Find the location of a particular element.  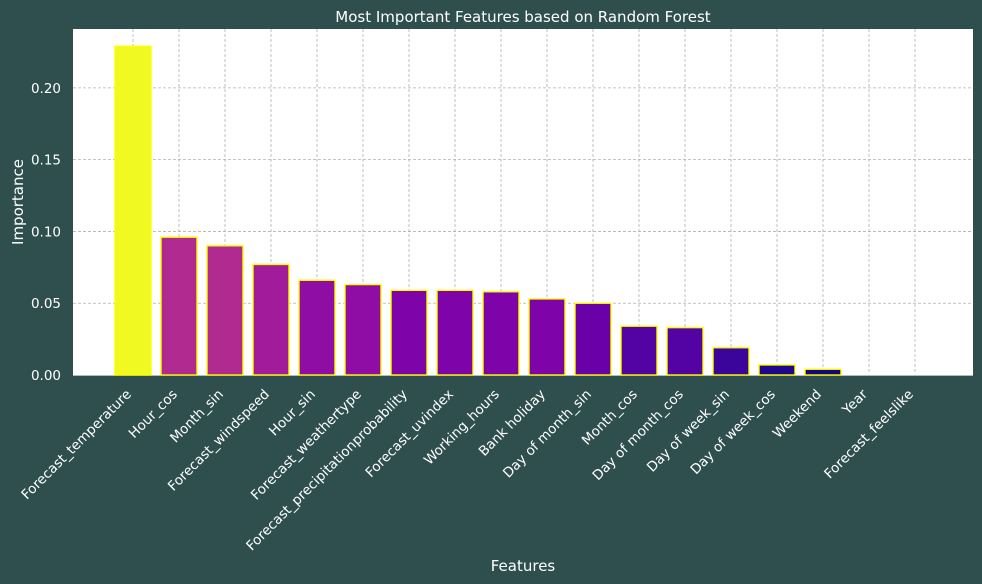

x-tick-label: Day of week_cos is located at coordinates (732, 432).